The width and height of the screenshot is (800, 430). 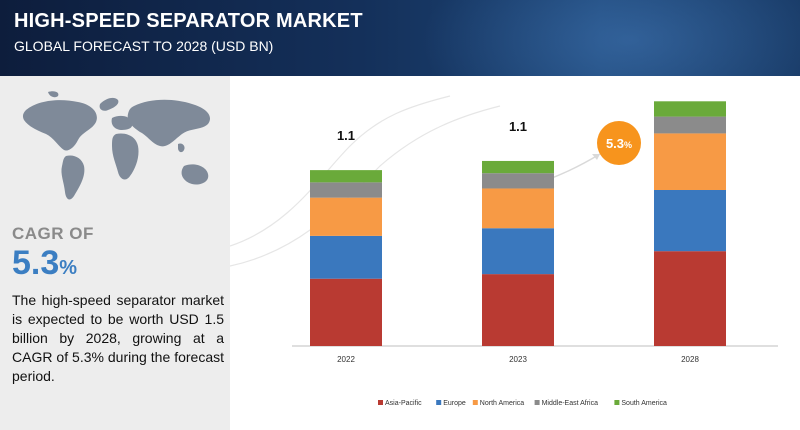 What do you see at coordinates (518, 310) in the screenshot?
I see `bar-2023-asia-pacific` at bounding box center [518, 310].